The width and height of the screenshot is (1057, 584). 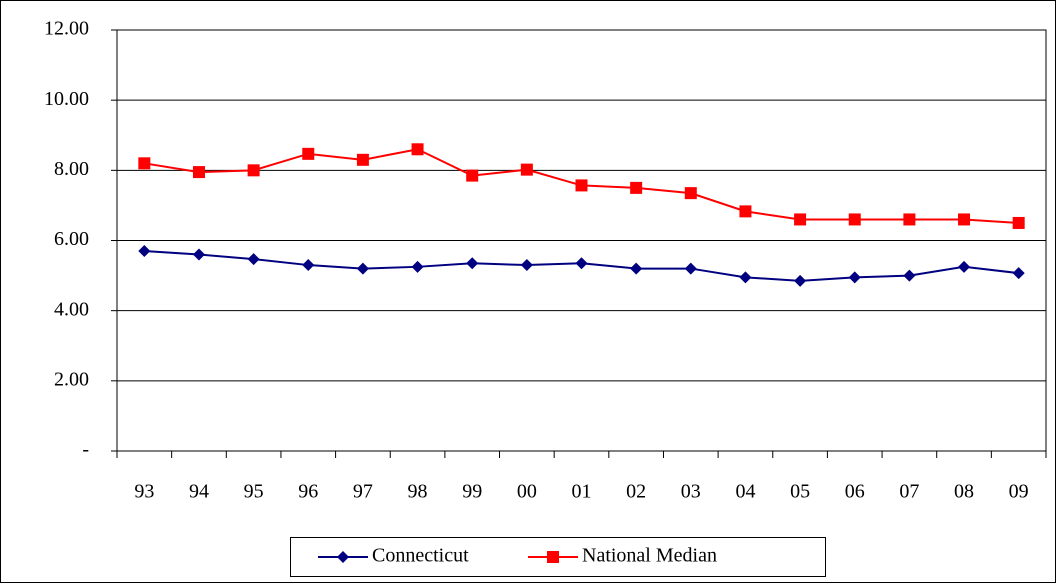 What do you see at coordinates (71, 169) in the screenshot?
I see `y-tick-label: 8.00` at bounding box center [71, 169].